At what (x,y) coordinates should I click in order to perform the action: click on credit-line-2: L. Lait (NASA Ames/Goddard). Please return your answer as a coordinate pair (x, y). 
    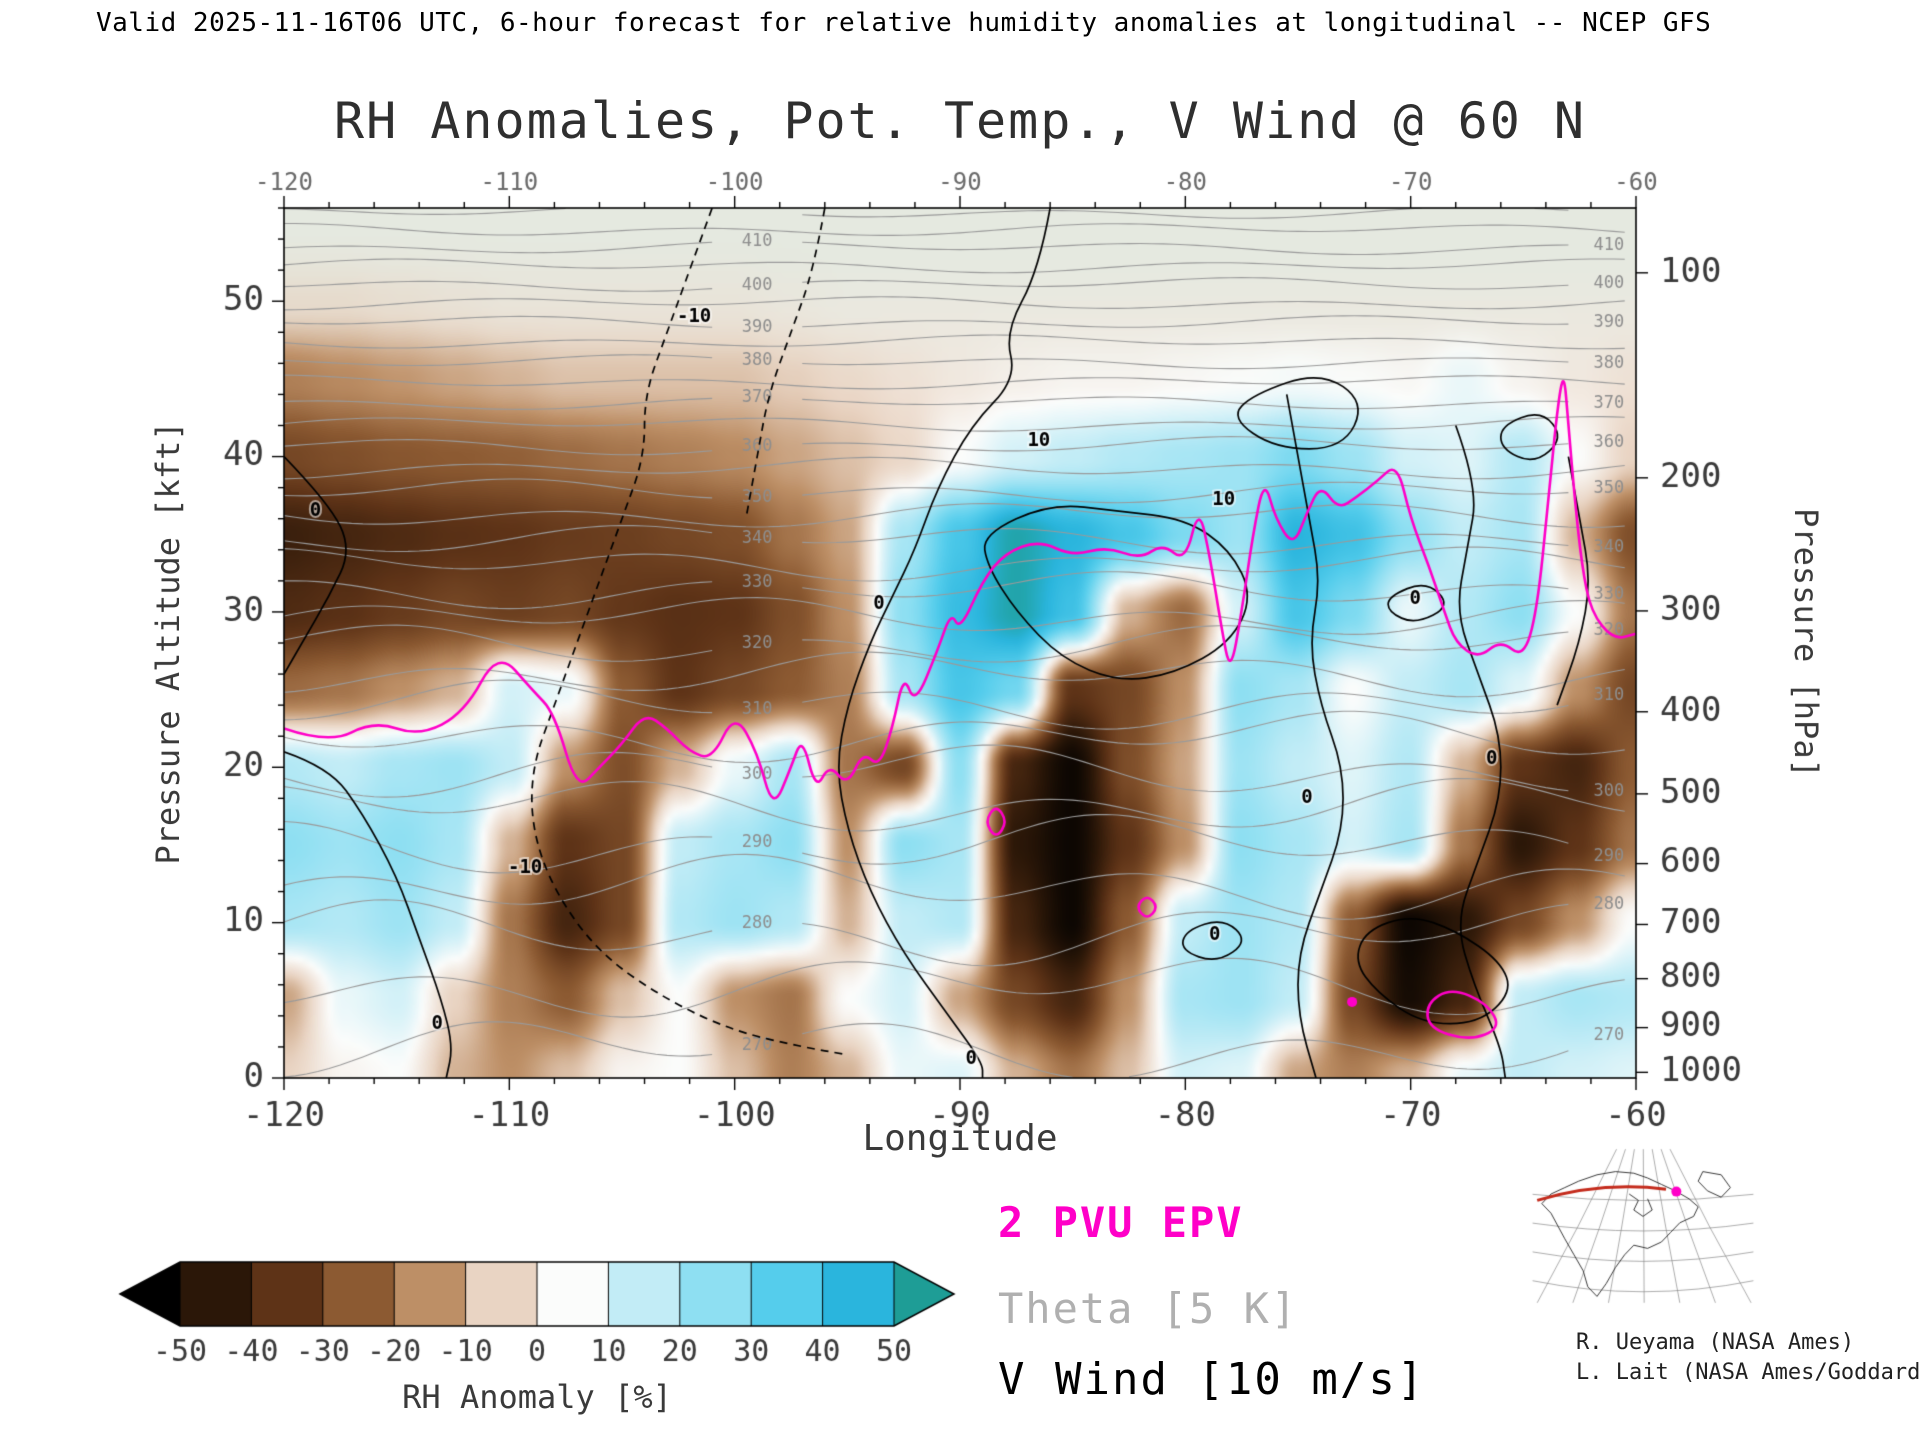
    Looking at the image, I should click on (1748, 1372).